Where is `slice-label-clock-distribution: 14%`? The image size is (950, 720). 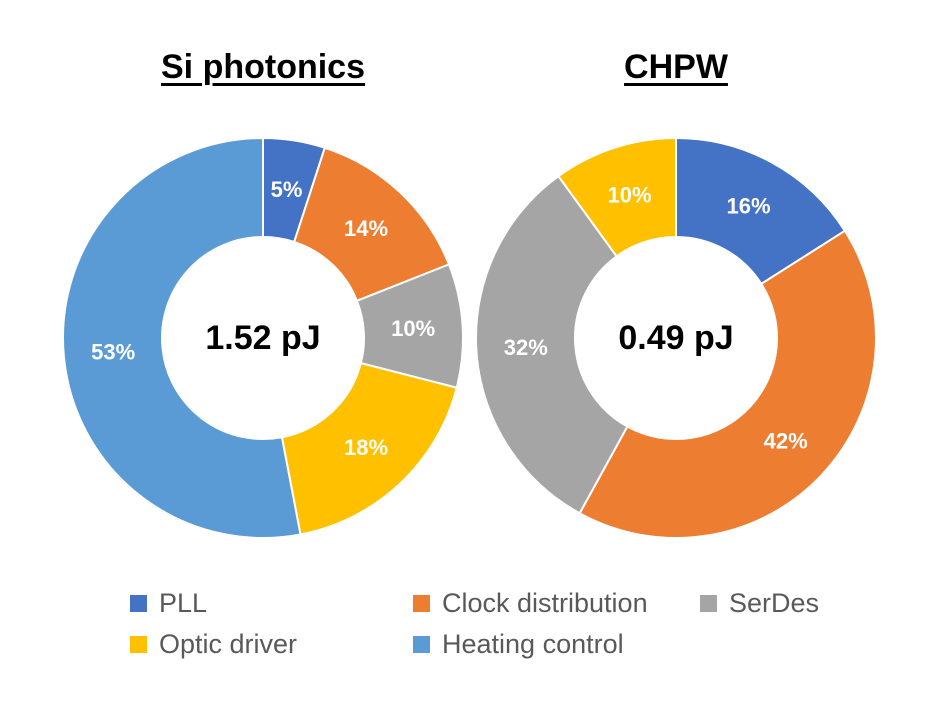
slice-label-clock-distribution: 14% is located at coordinates (366, 228).